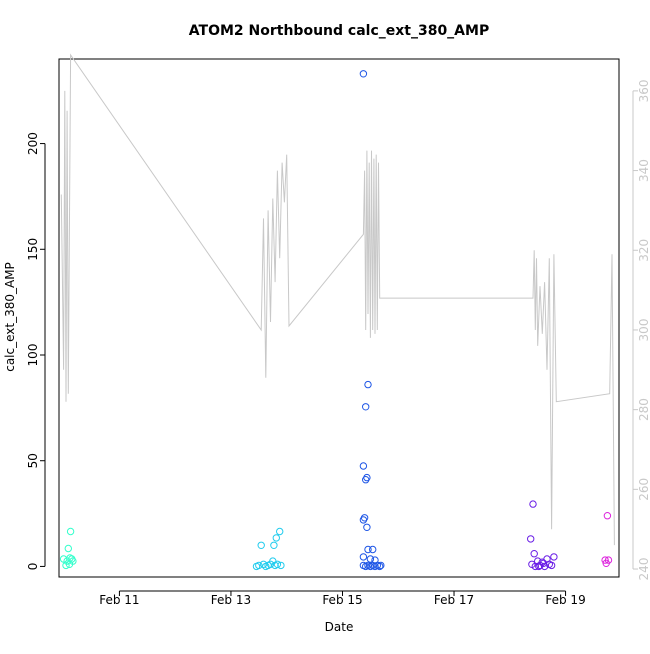  Describe the element at coordinates (643, 569) in the screenshot. I see `y2-tick-label: 240` at that location.